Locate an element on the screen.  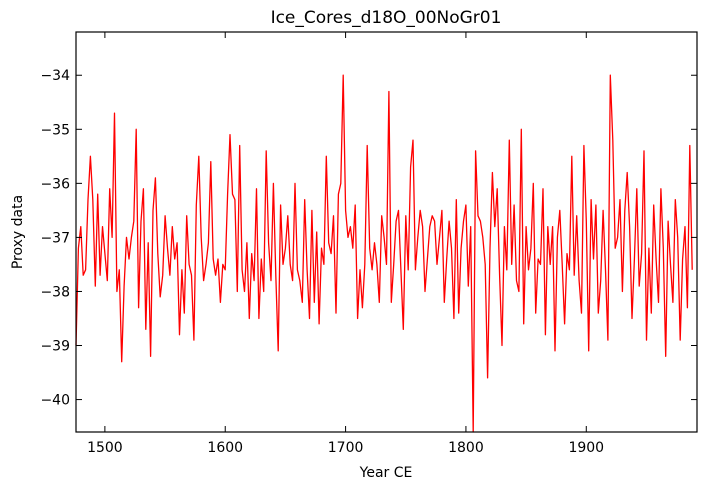
x-tick-label: 1700 is located at coordinates (346, 448).